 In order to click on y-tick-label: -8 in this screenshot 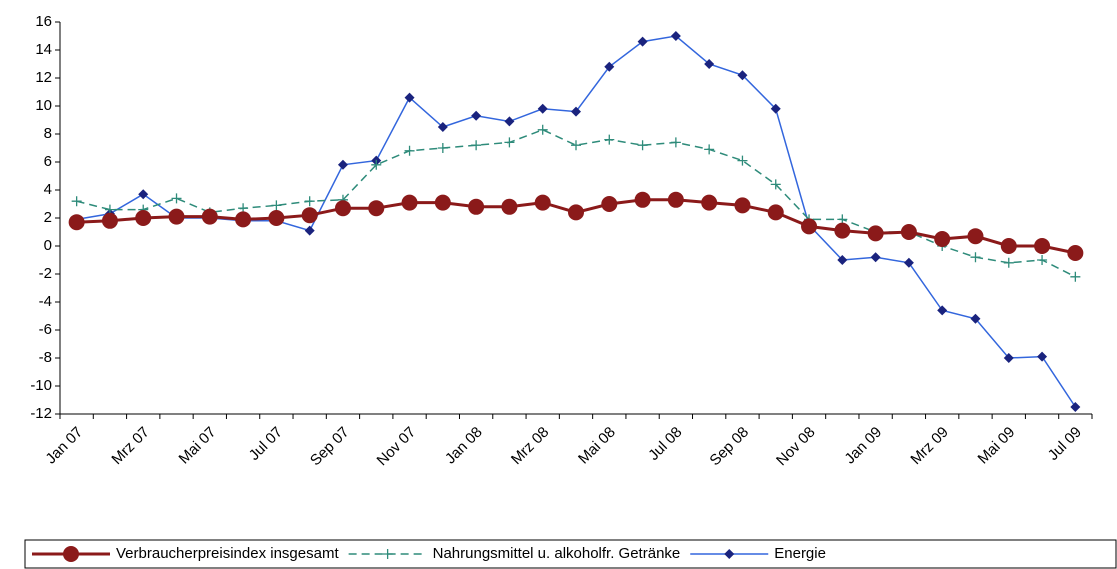, I will do `click(45, 357)`.